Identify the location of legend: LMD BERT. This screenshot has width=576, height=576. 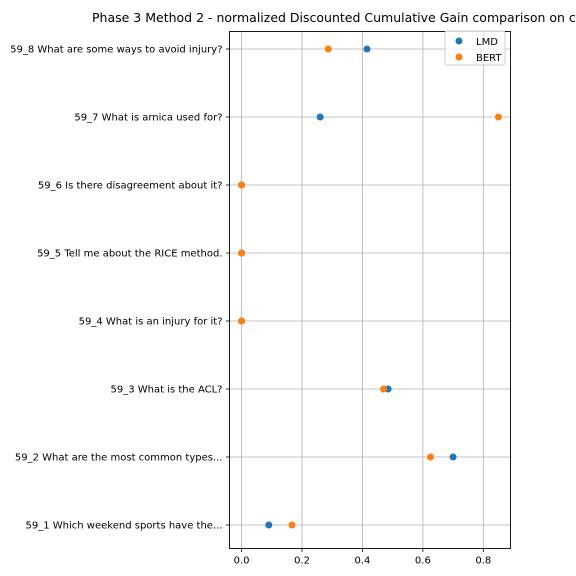
(475, 48).